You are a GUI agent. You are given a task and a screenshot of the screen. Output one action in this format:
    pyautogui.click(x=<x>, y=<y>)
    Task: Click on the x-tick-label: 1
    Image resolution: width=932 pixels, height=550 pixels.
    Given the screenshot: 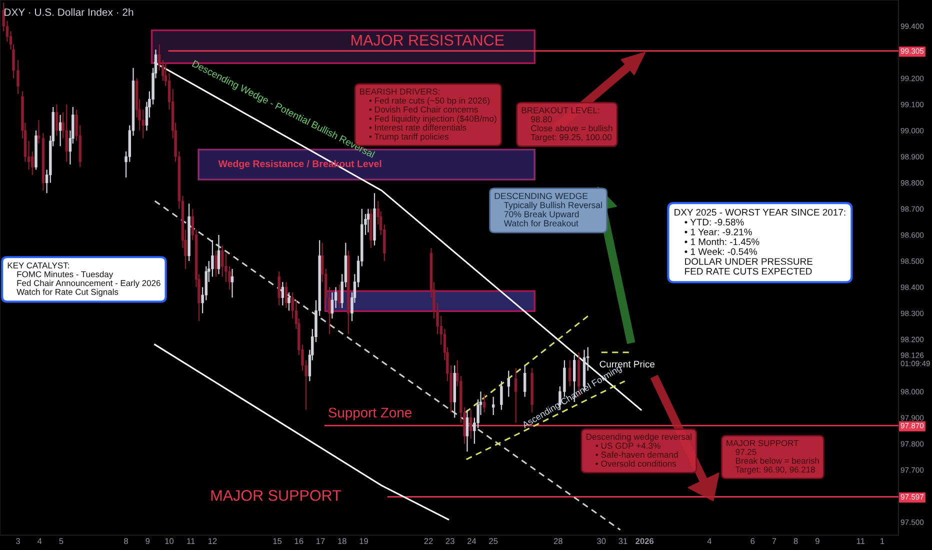 What is the action you would take?
    pyautogui.click(x=882, y=541)
    